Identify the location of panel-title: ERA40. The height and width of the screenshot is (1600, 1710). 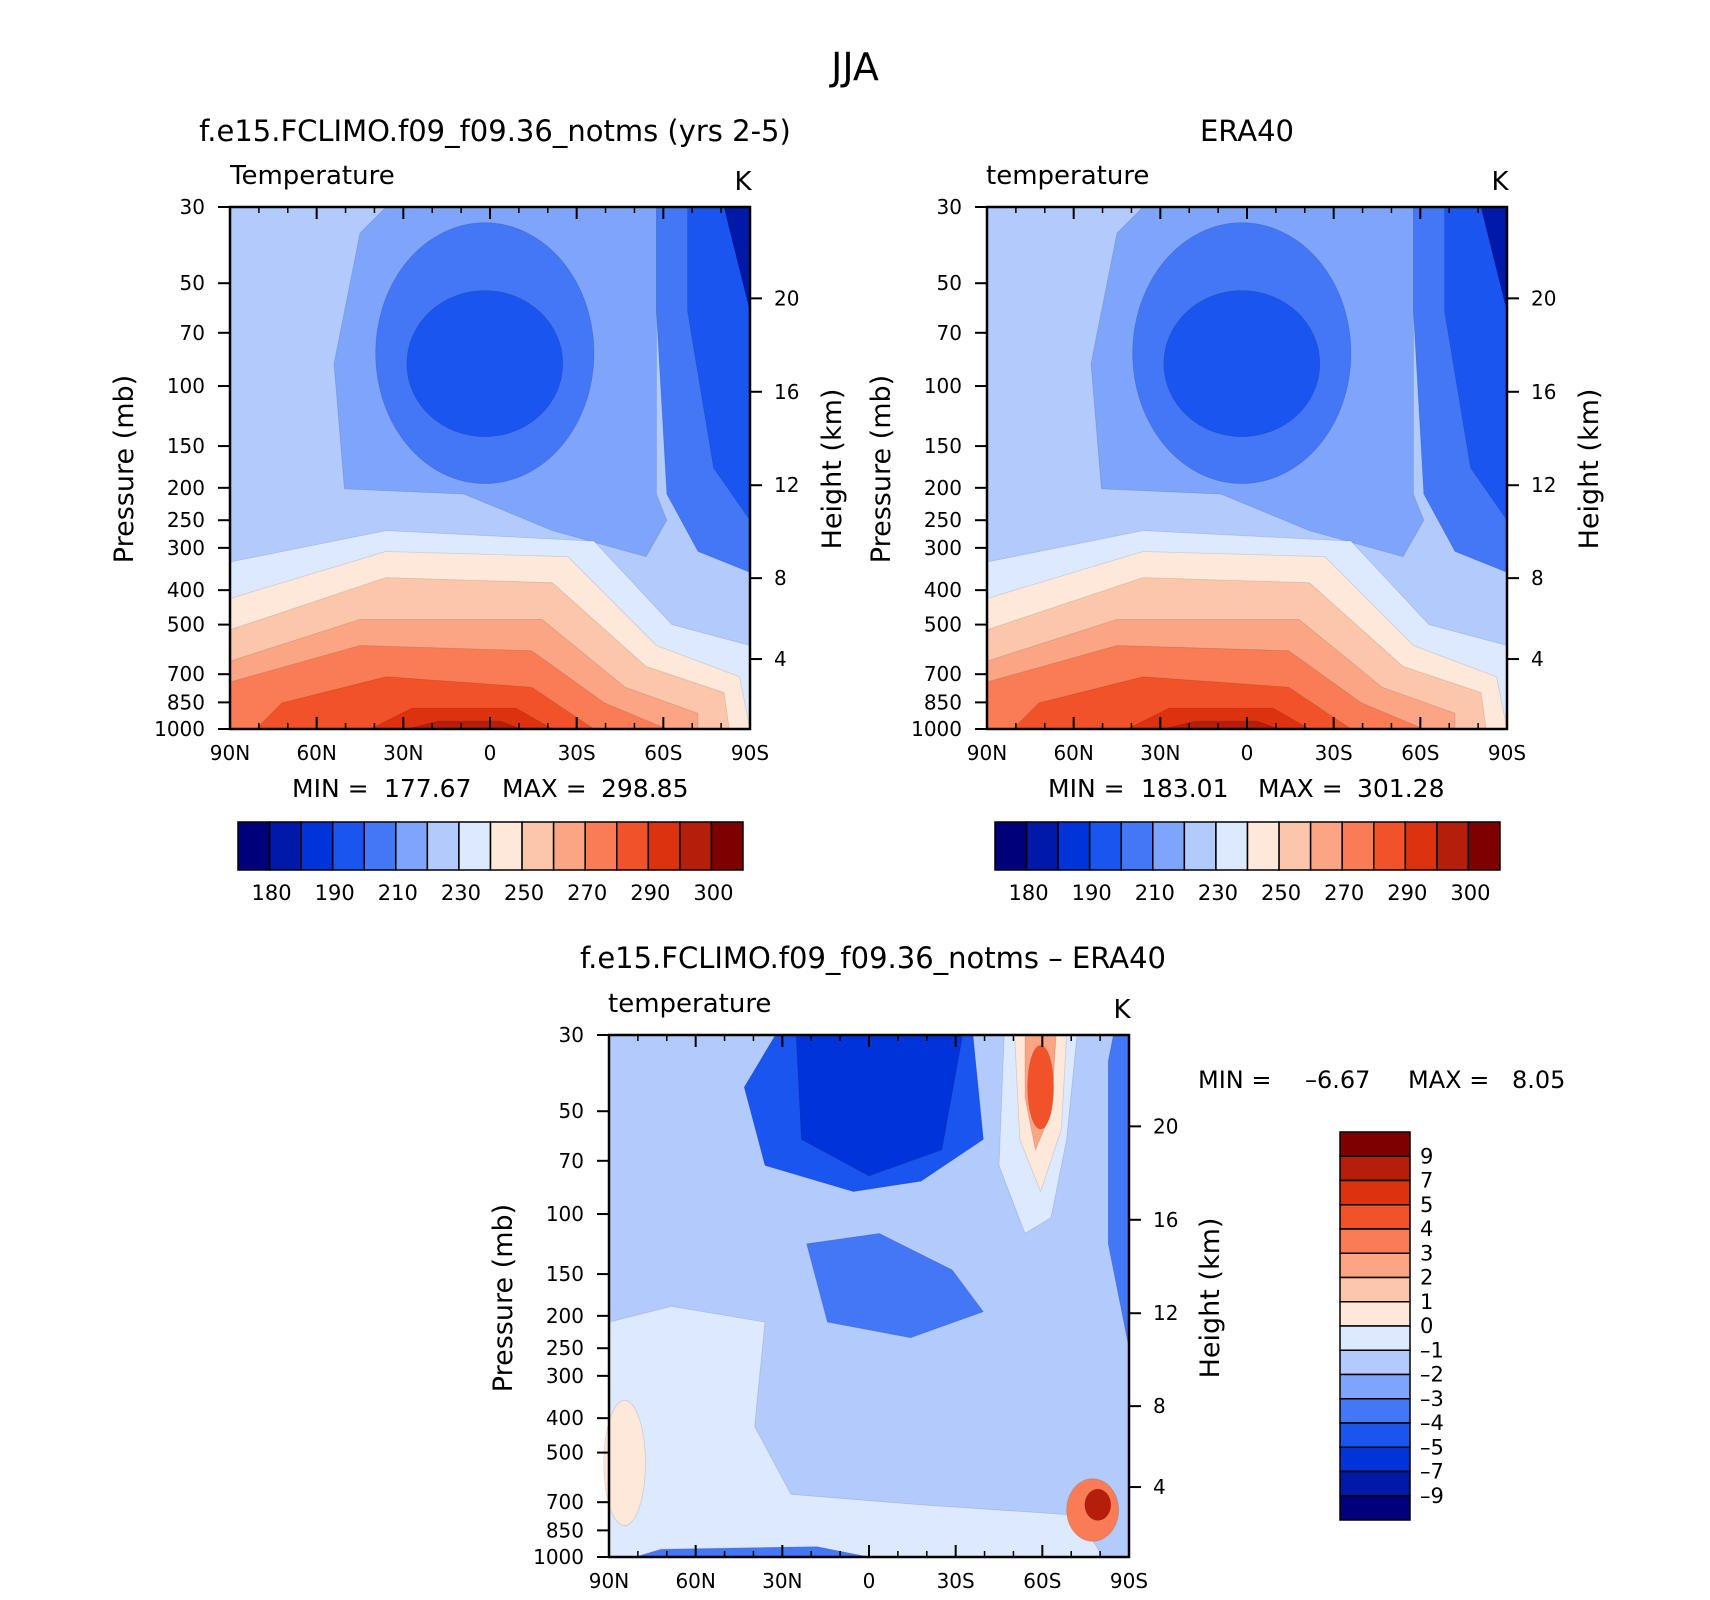
(1247, 131).